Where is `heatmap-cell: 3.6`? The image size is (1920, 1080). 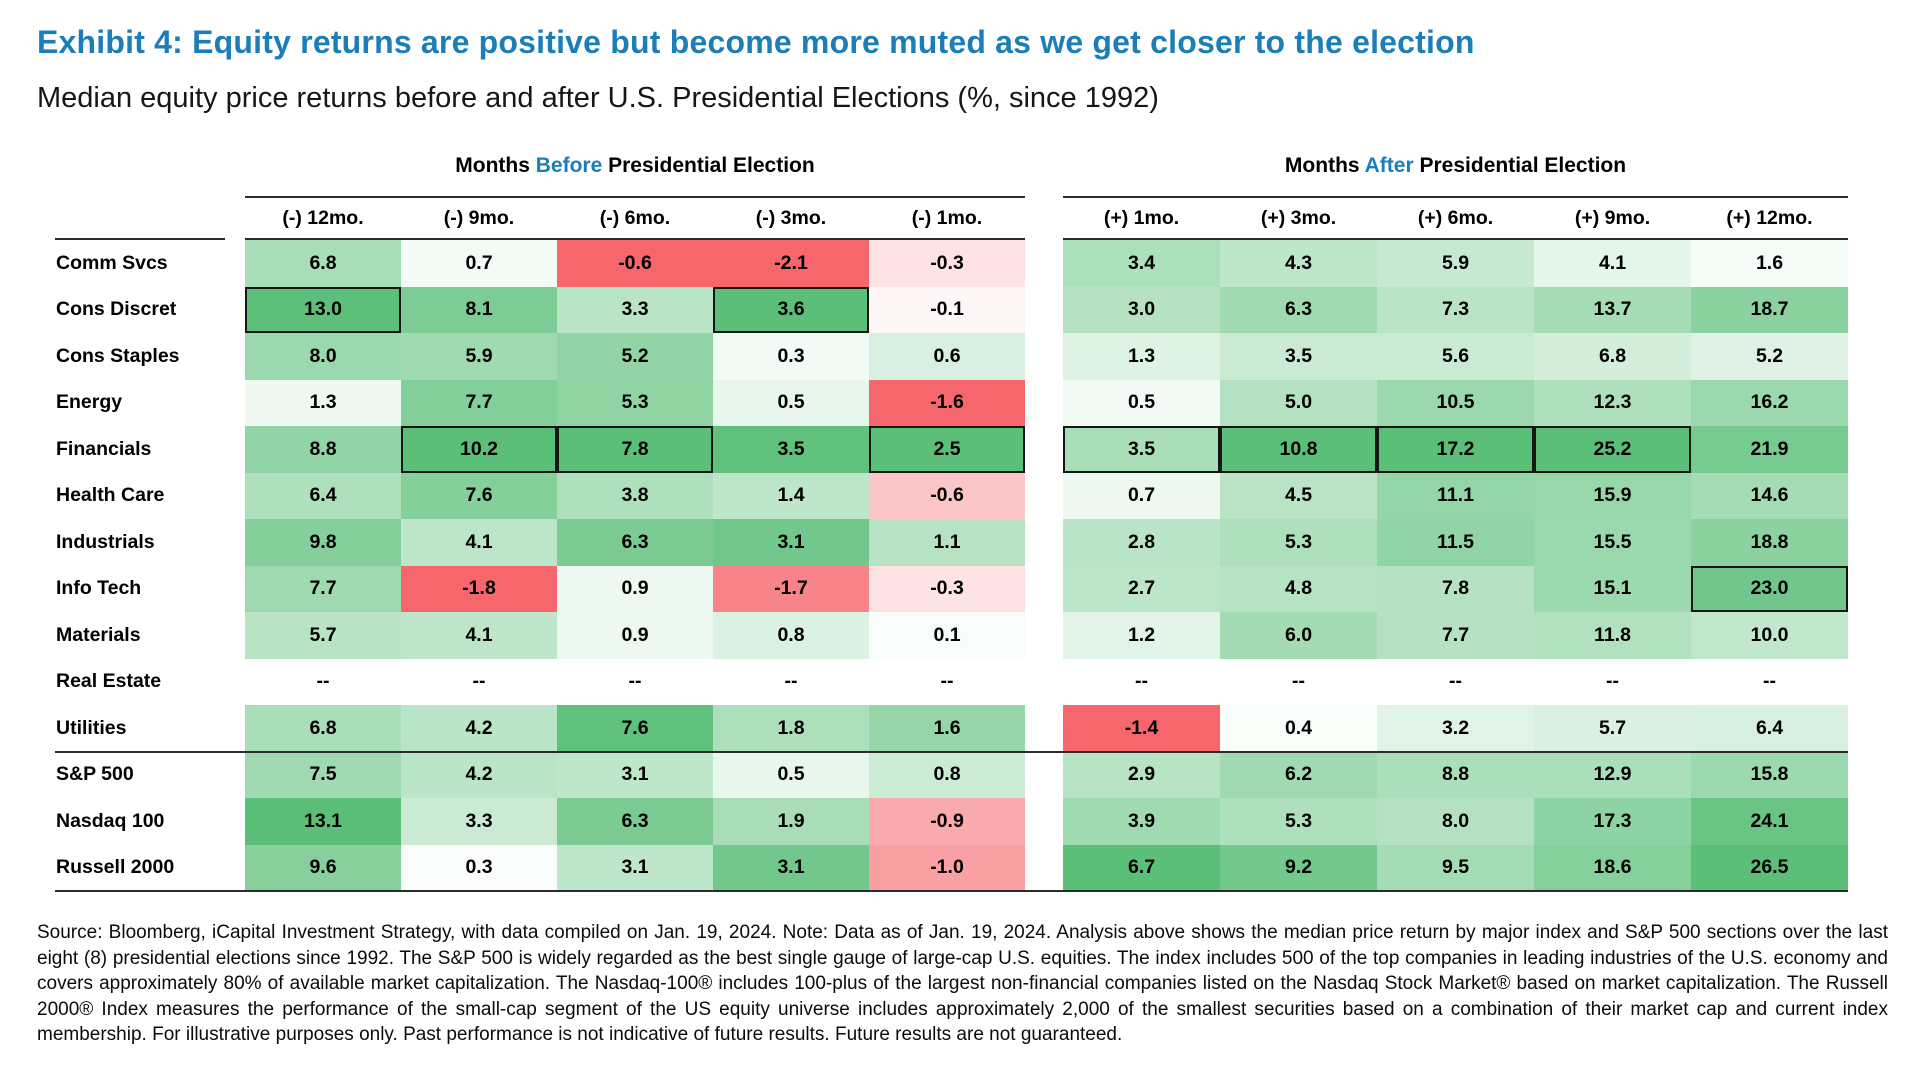
heatmap-cell: 3.6 is located at coordinates (791, 309).